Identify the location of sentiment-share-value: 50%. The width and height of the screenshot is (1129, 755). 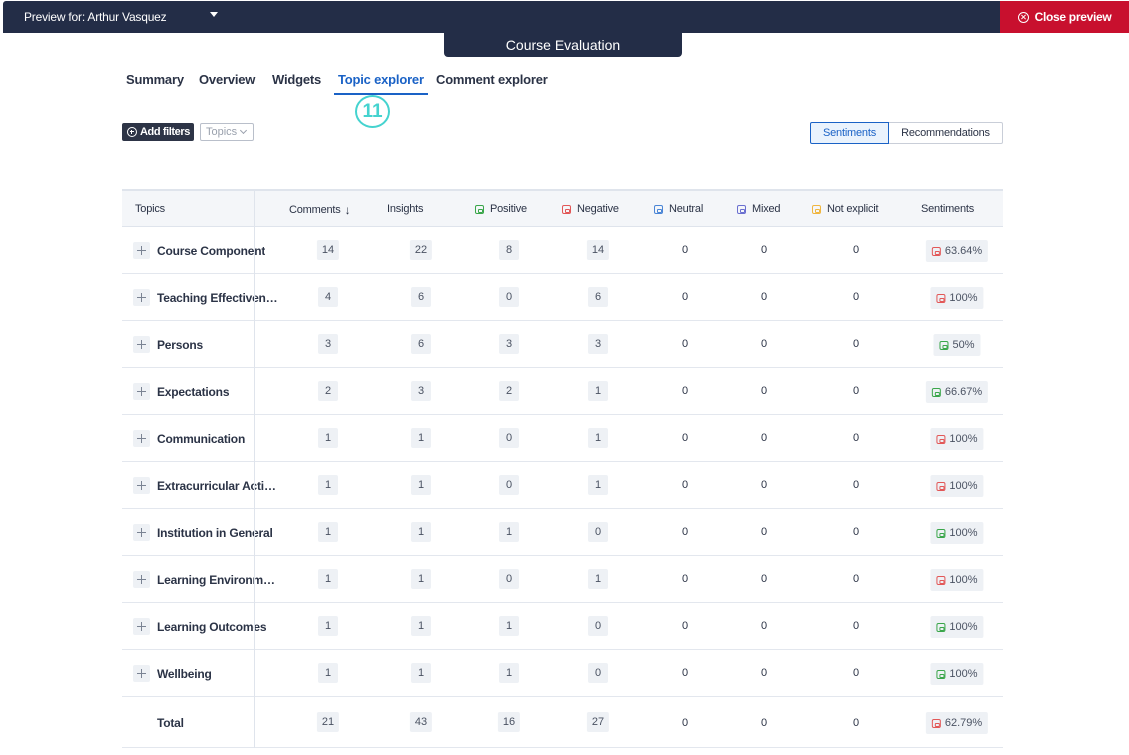
(963, 345).